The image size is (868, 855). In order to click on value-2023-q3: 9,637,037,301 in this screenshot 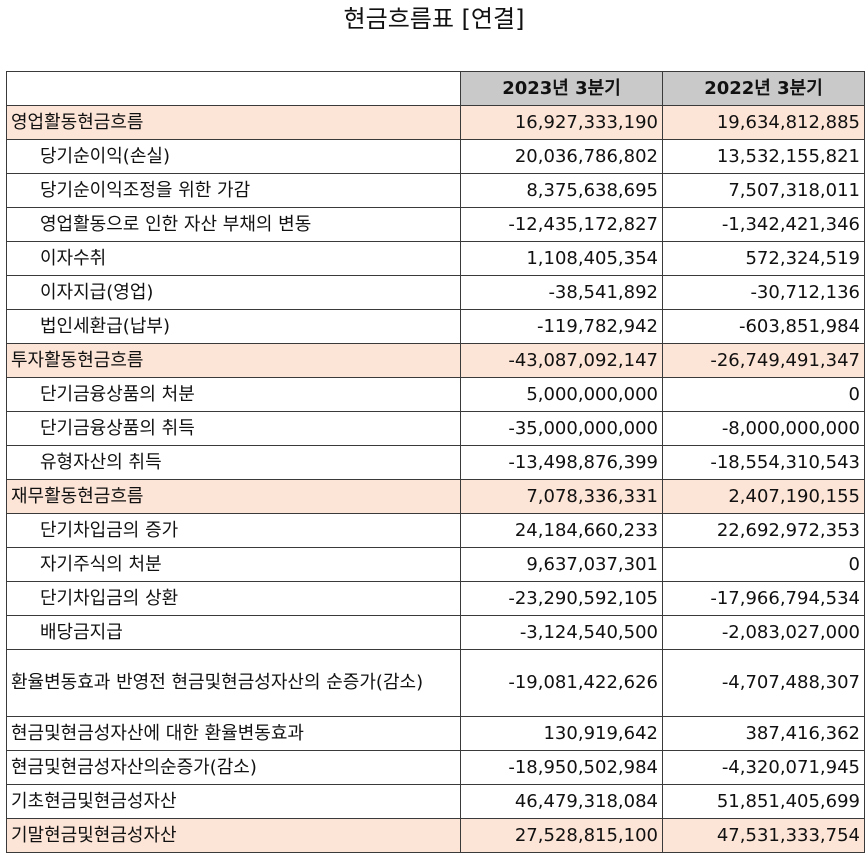, I will do `click(561, 564)`.